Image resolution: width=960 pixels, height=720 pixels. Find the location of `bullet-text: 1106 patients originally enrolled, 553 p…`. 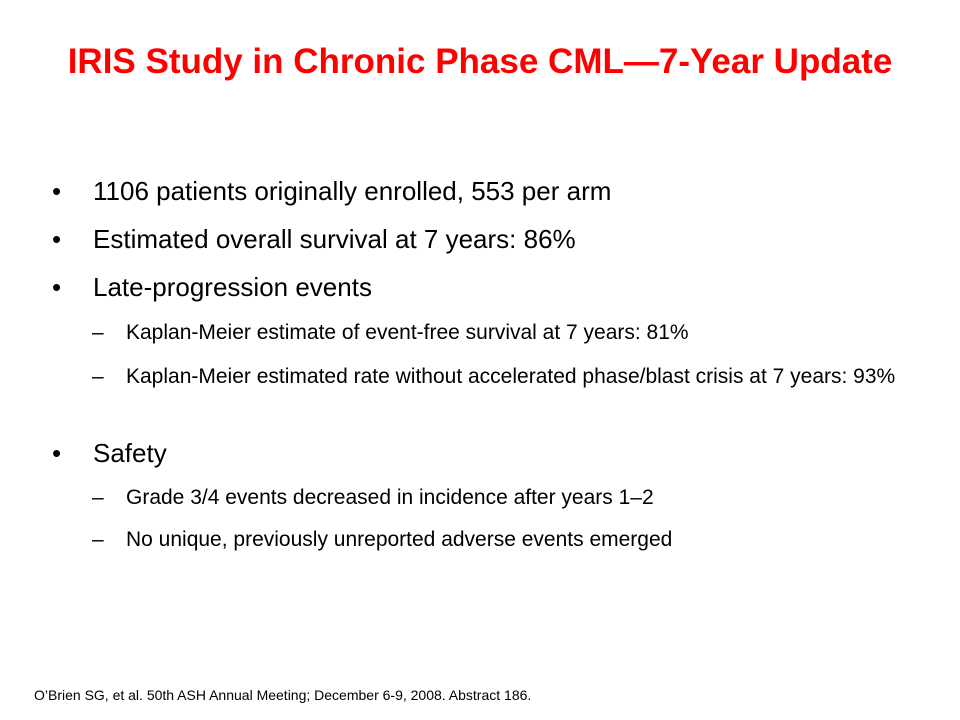

bullet-text: 1106 patients originally enrolled, 553 p… is located at coordinates (352, 191).